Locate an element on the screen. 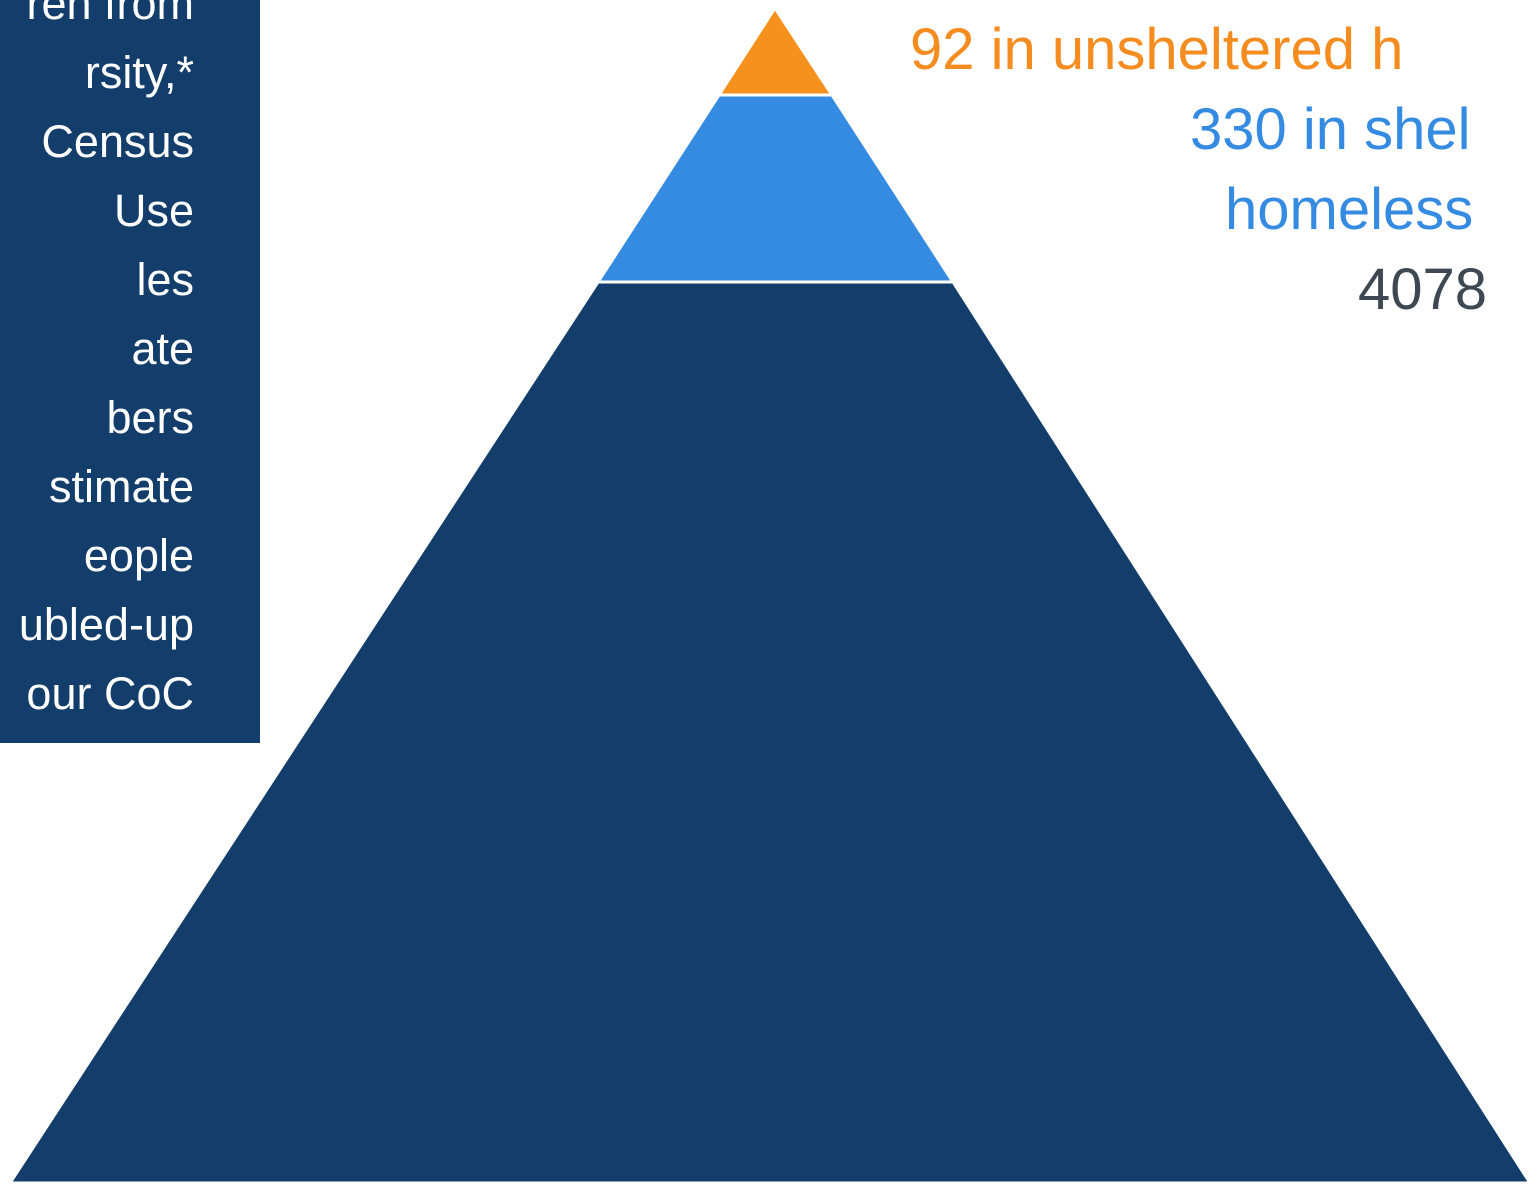 This screenshot has height=1190, width=1537. label-doubled-up: 4078 is located at coordinates (1423, 289).